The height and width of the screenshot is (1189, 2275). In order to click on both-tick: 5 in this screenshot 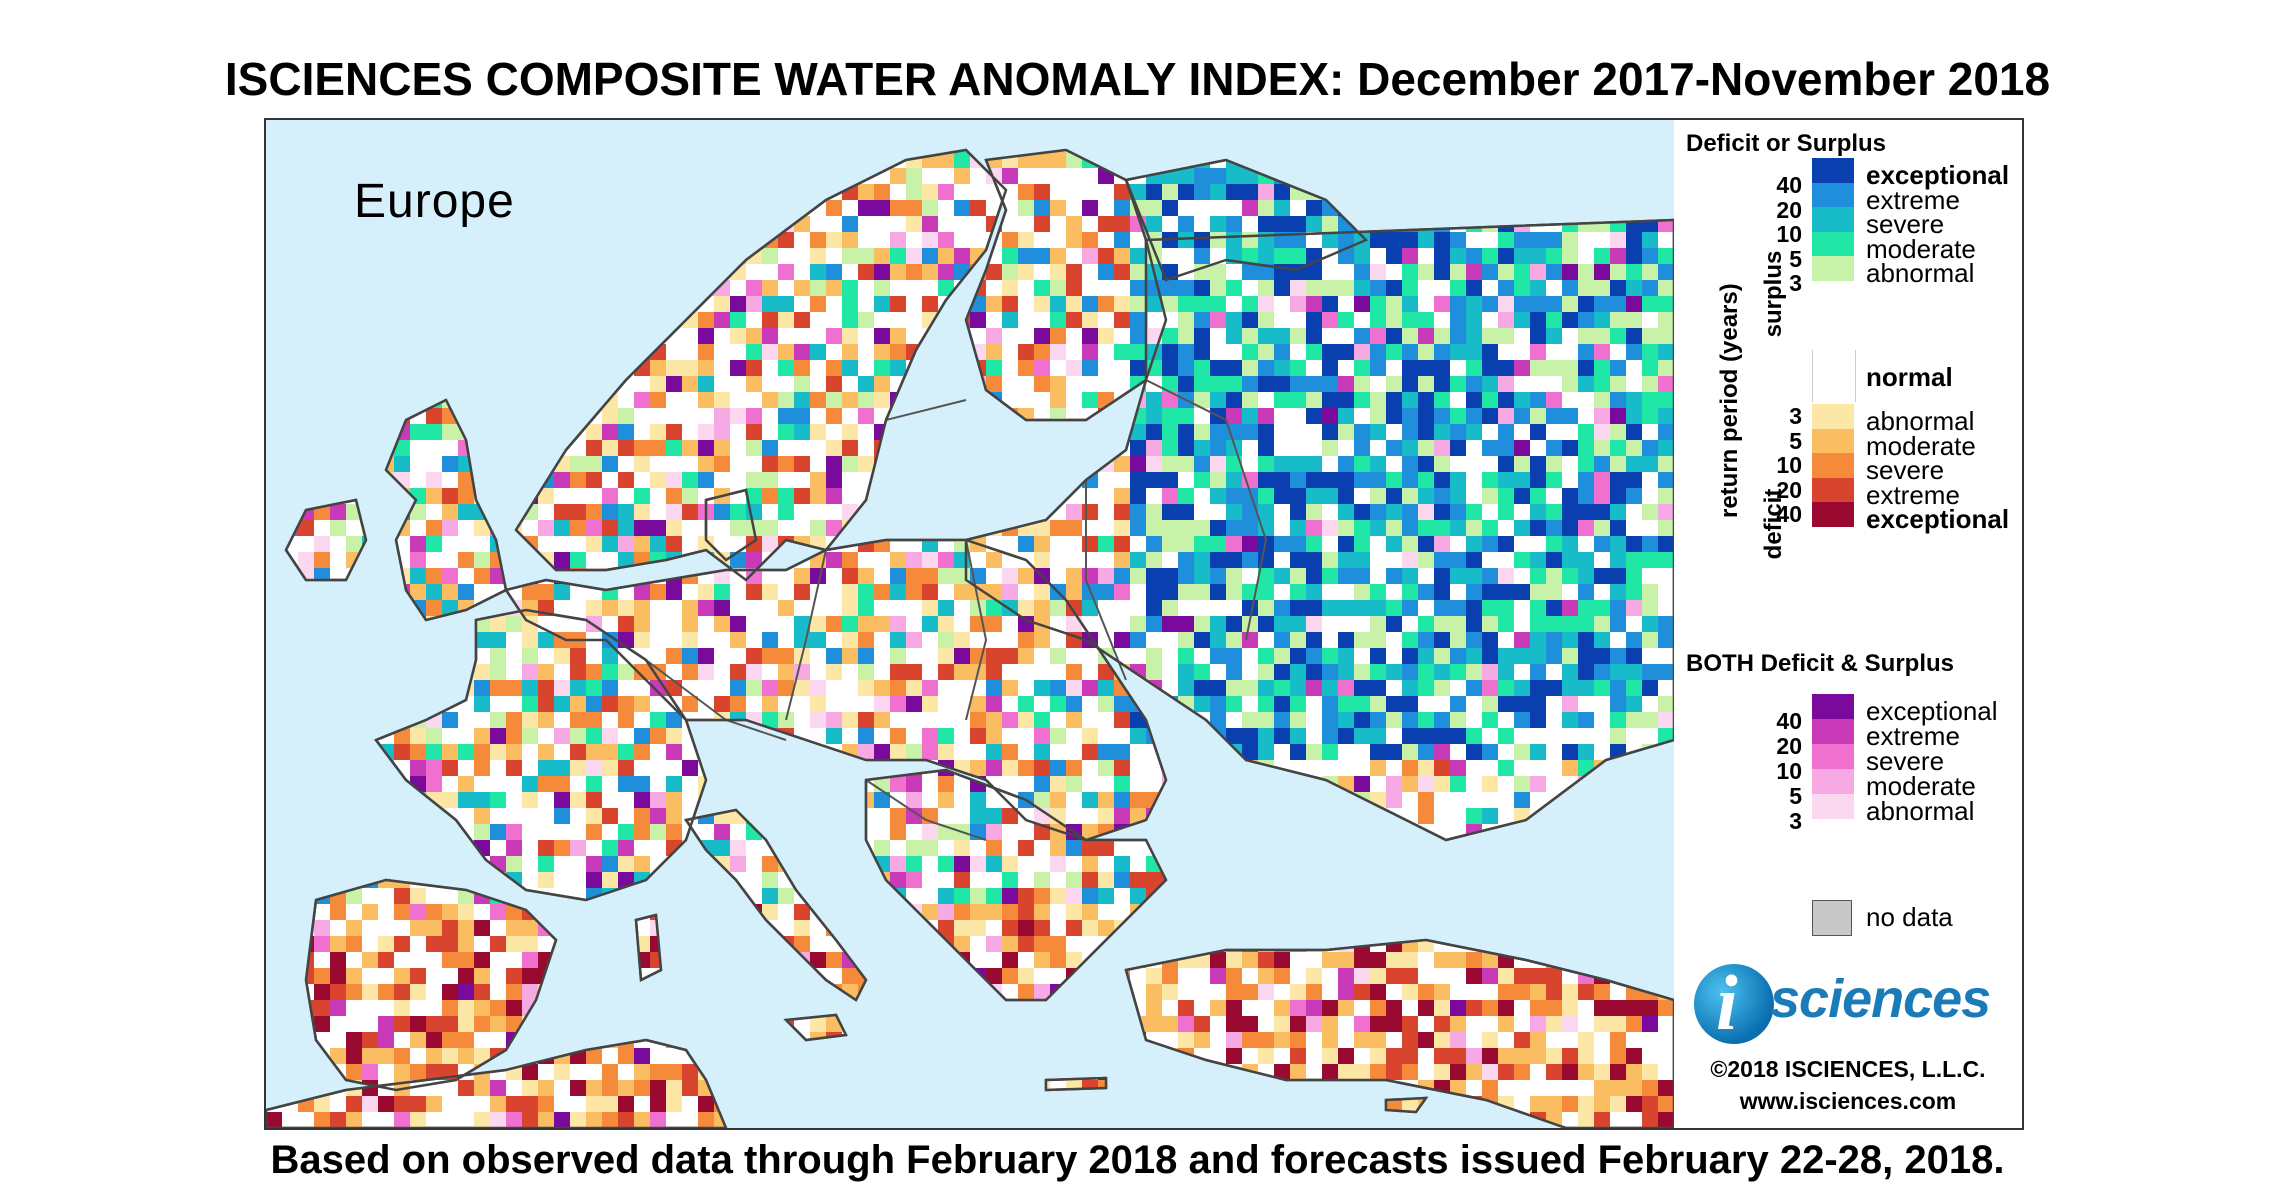, I will do `click(1795, 796)`.